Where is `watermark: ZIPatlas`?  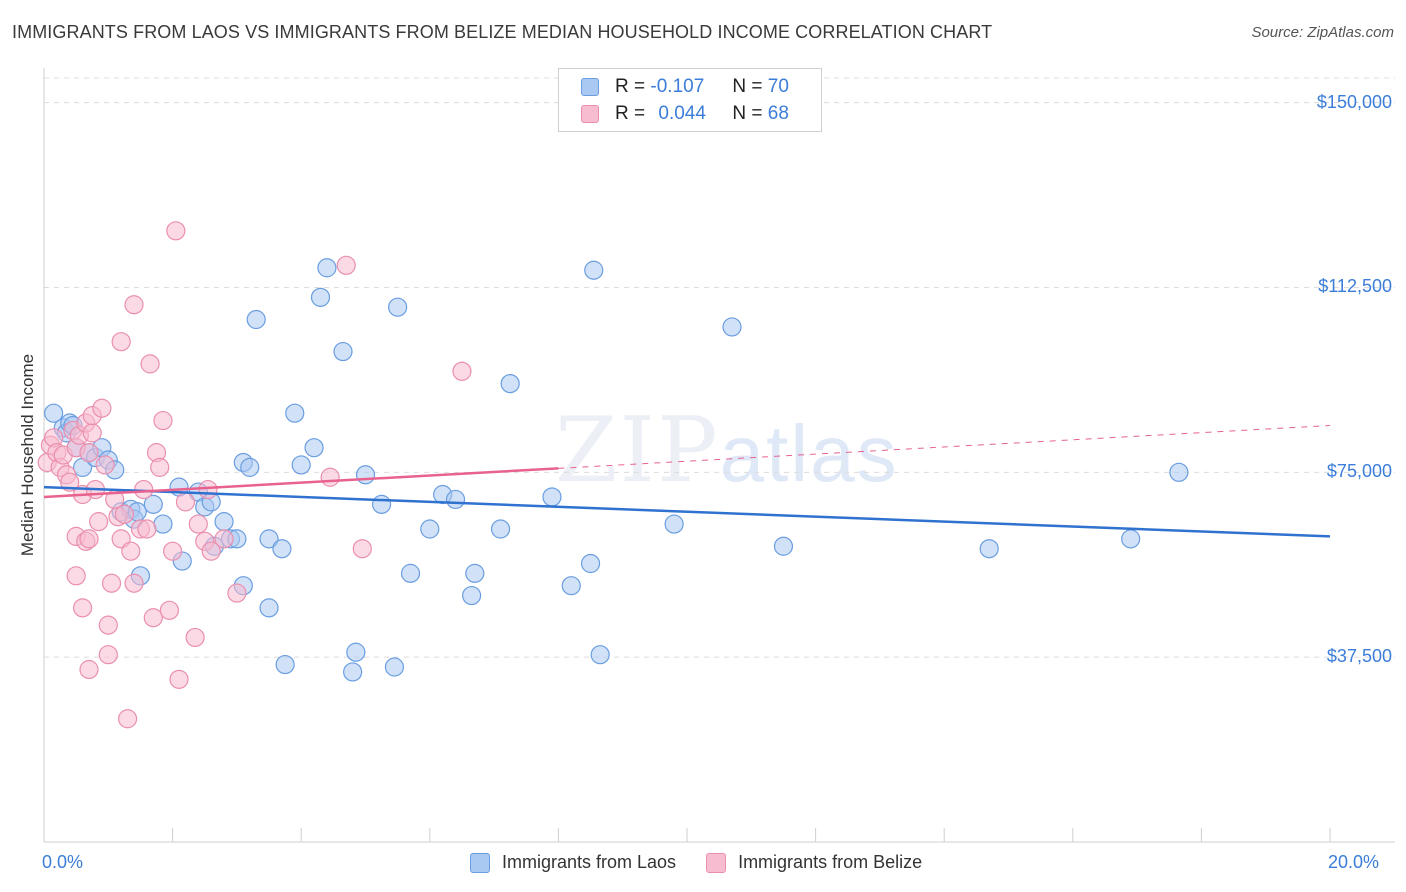 watermark: ZIPatlas is located at coordinates (727, 450).